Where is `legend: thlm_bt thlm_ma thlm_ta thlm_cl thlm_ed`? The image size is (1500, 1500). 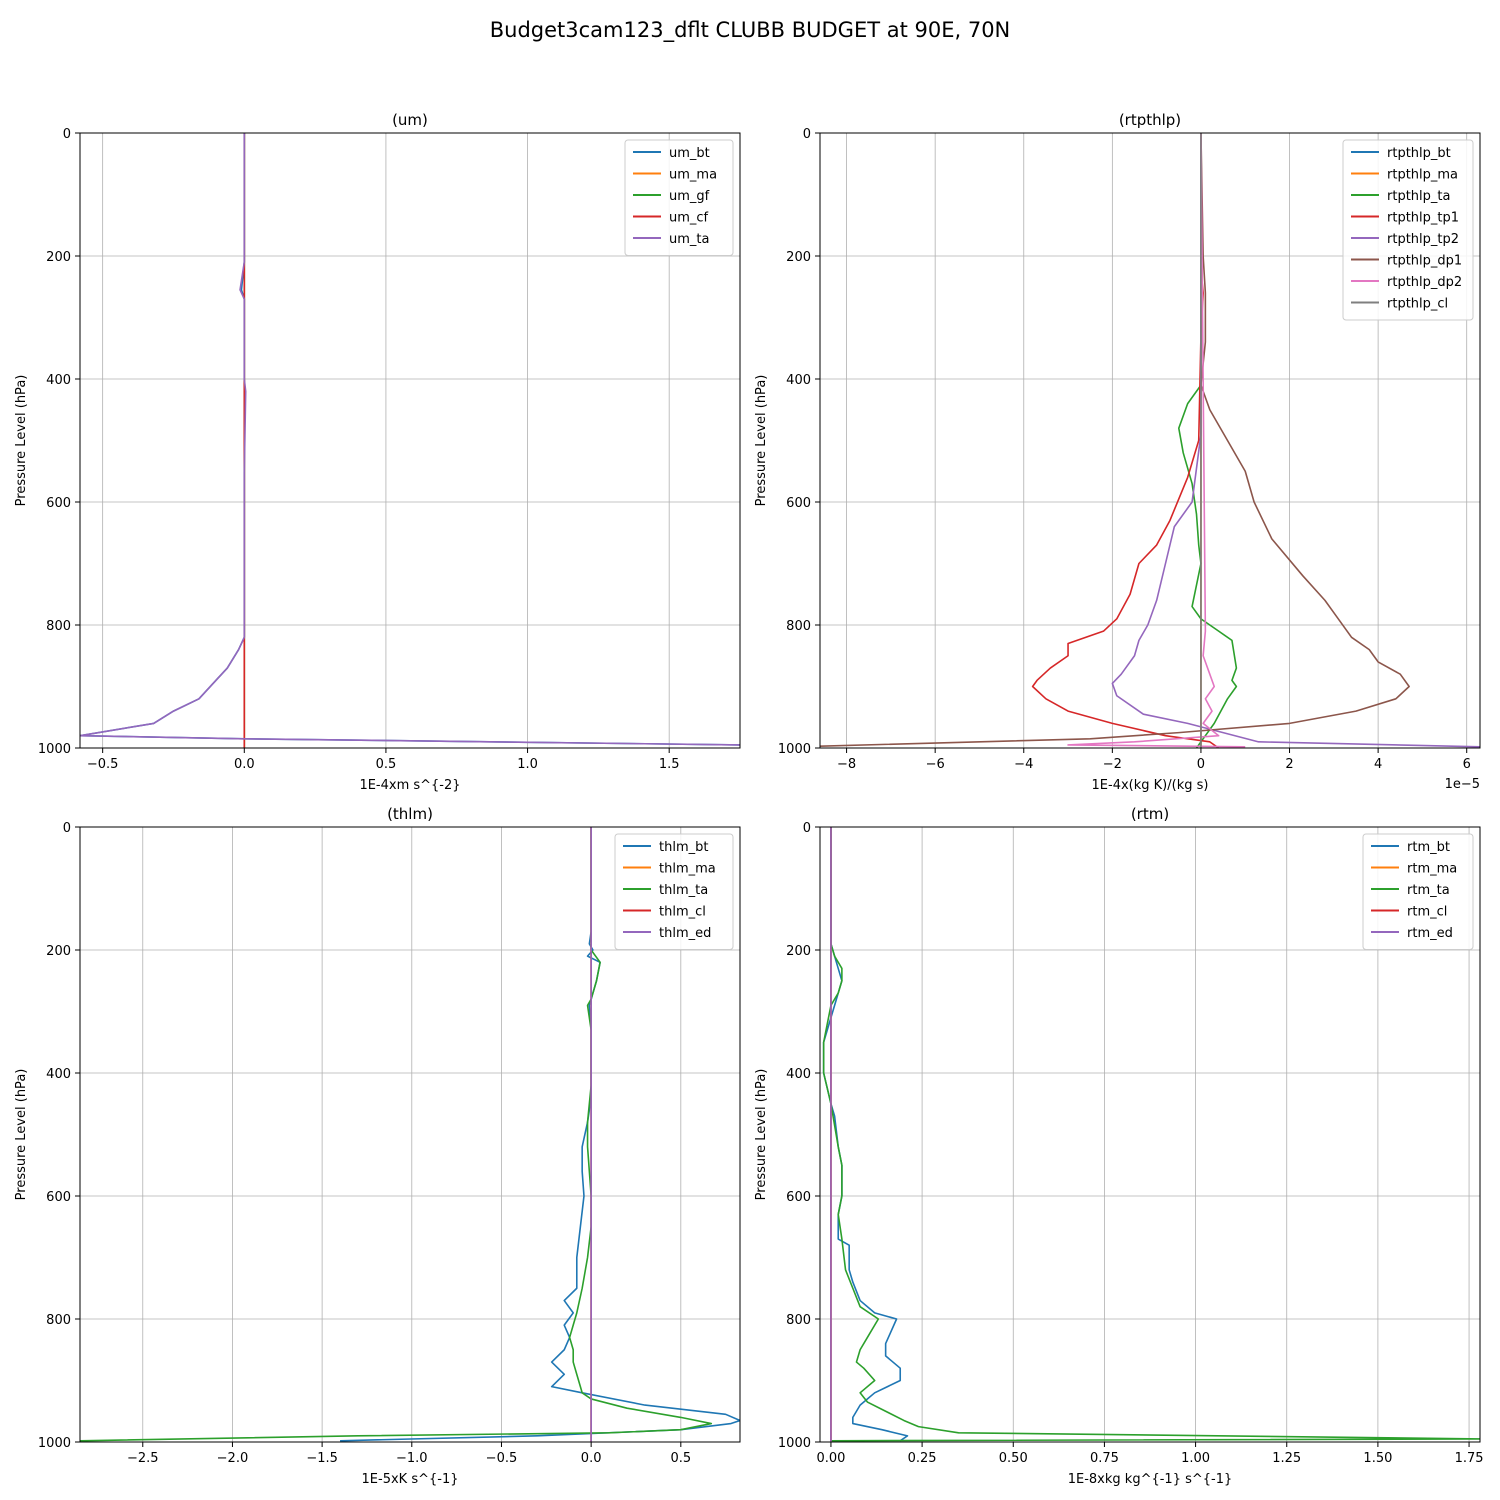
legend: thlm_bt thlm_ma thlm_ta thlm_cl thlm_ed is located at coordinates (674, 891).